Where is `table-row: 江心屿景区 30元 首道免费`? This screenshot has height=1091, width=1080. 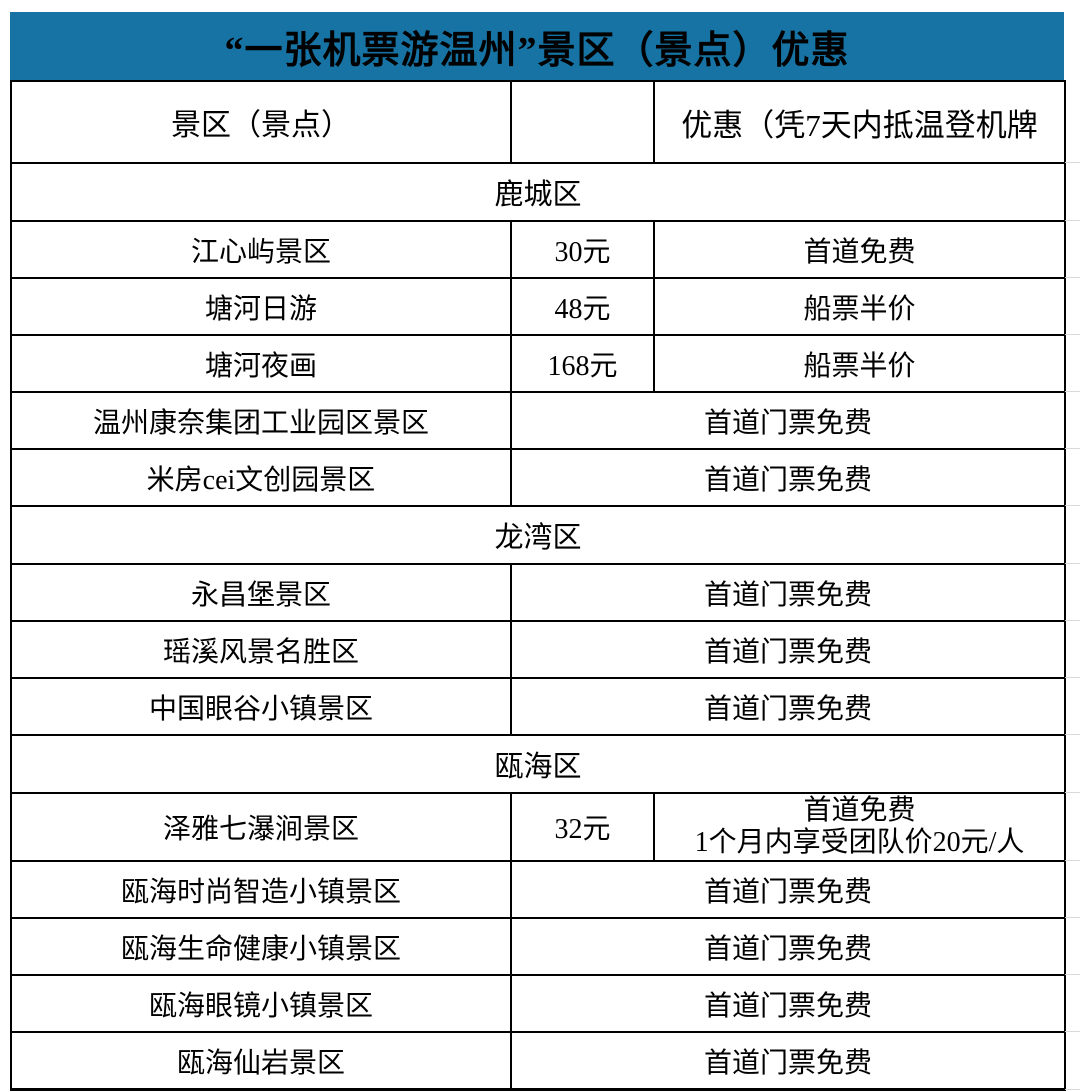 table-row: 江心屿景区 30元 首道免费 is located at coordinates (538, 249).